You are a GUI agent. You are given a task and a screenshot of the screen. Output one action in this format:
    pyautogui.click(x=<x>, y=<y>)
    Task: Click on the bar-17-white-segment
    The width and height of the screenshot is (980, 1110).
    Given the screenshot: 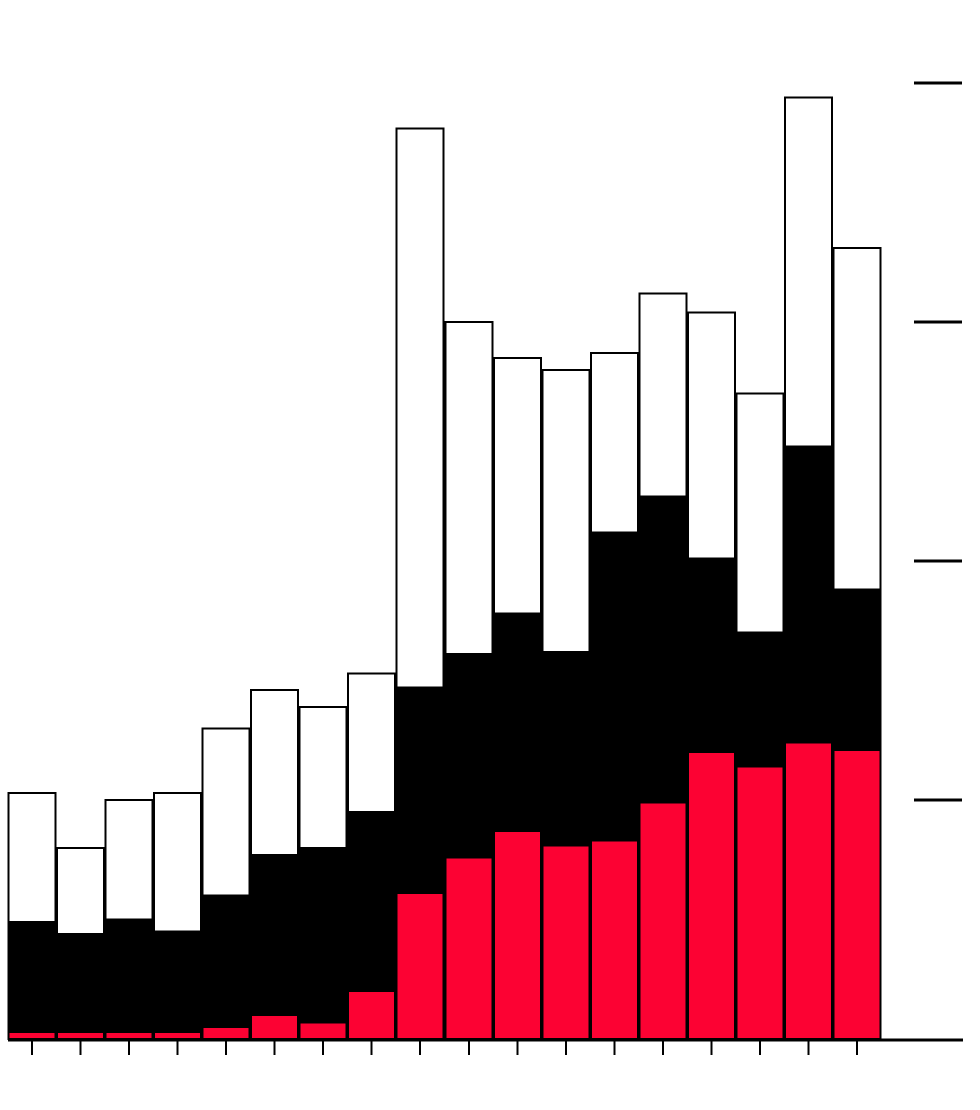 What is the action you would take?
    pyautogui.click(x=808, y=272)
    